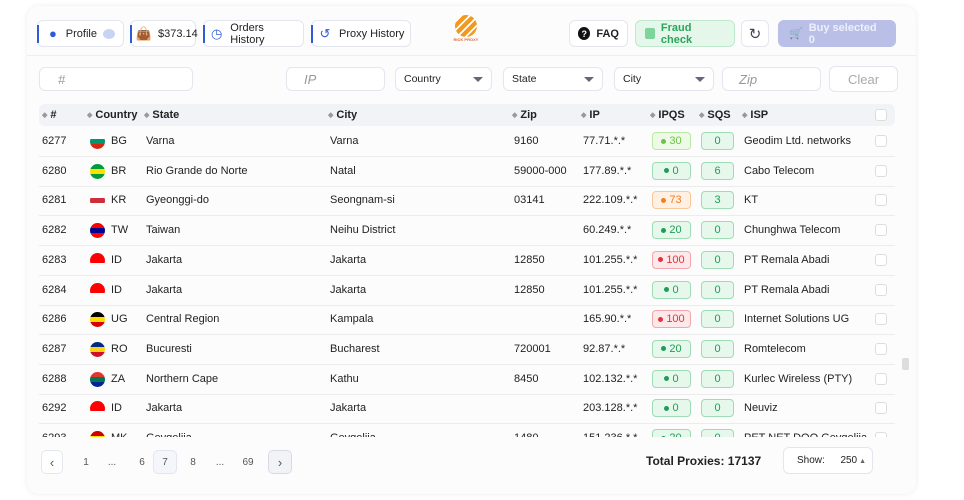 Image resolution: width=964 pixels, height=500 pixels. Describe the element at coordinates (610, 200) in the screenshot. I see `row-ip: 222.109.*.*` at that location.